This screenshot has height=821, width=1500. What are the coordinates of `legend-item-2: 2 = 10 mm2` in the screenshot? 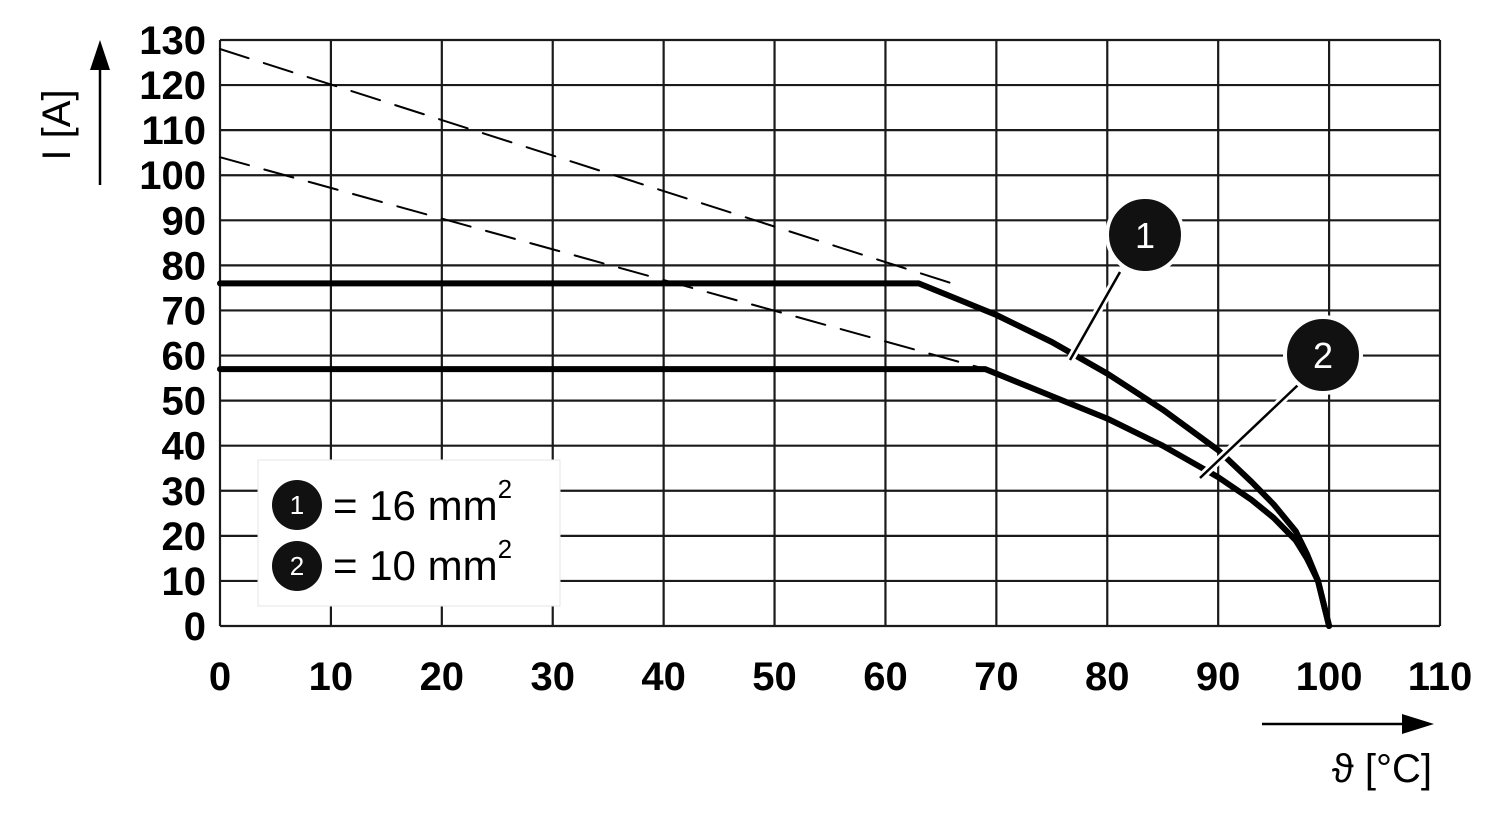 It's located at (392, 562).